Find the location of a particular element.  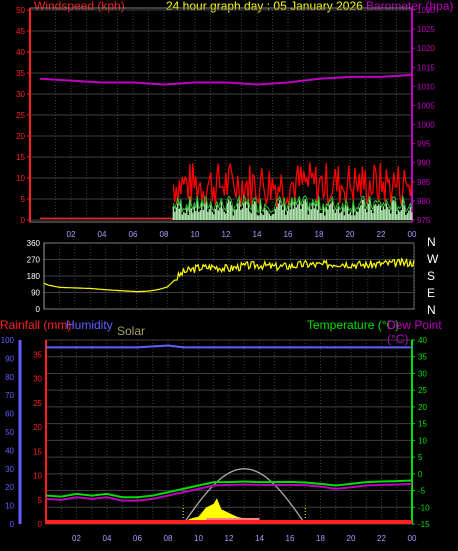

humidity-tick-label: 0 is located at coordinates (12, 524).